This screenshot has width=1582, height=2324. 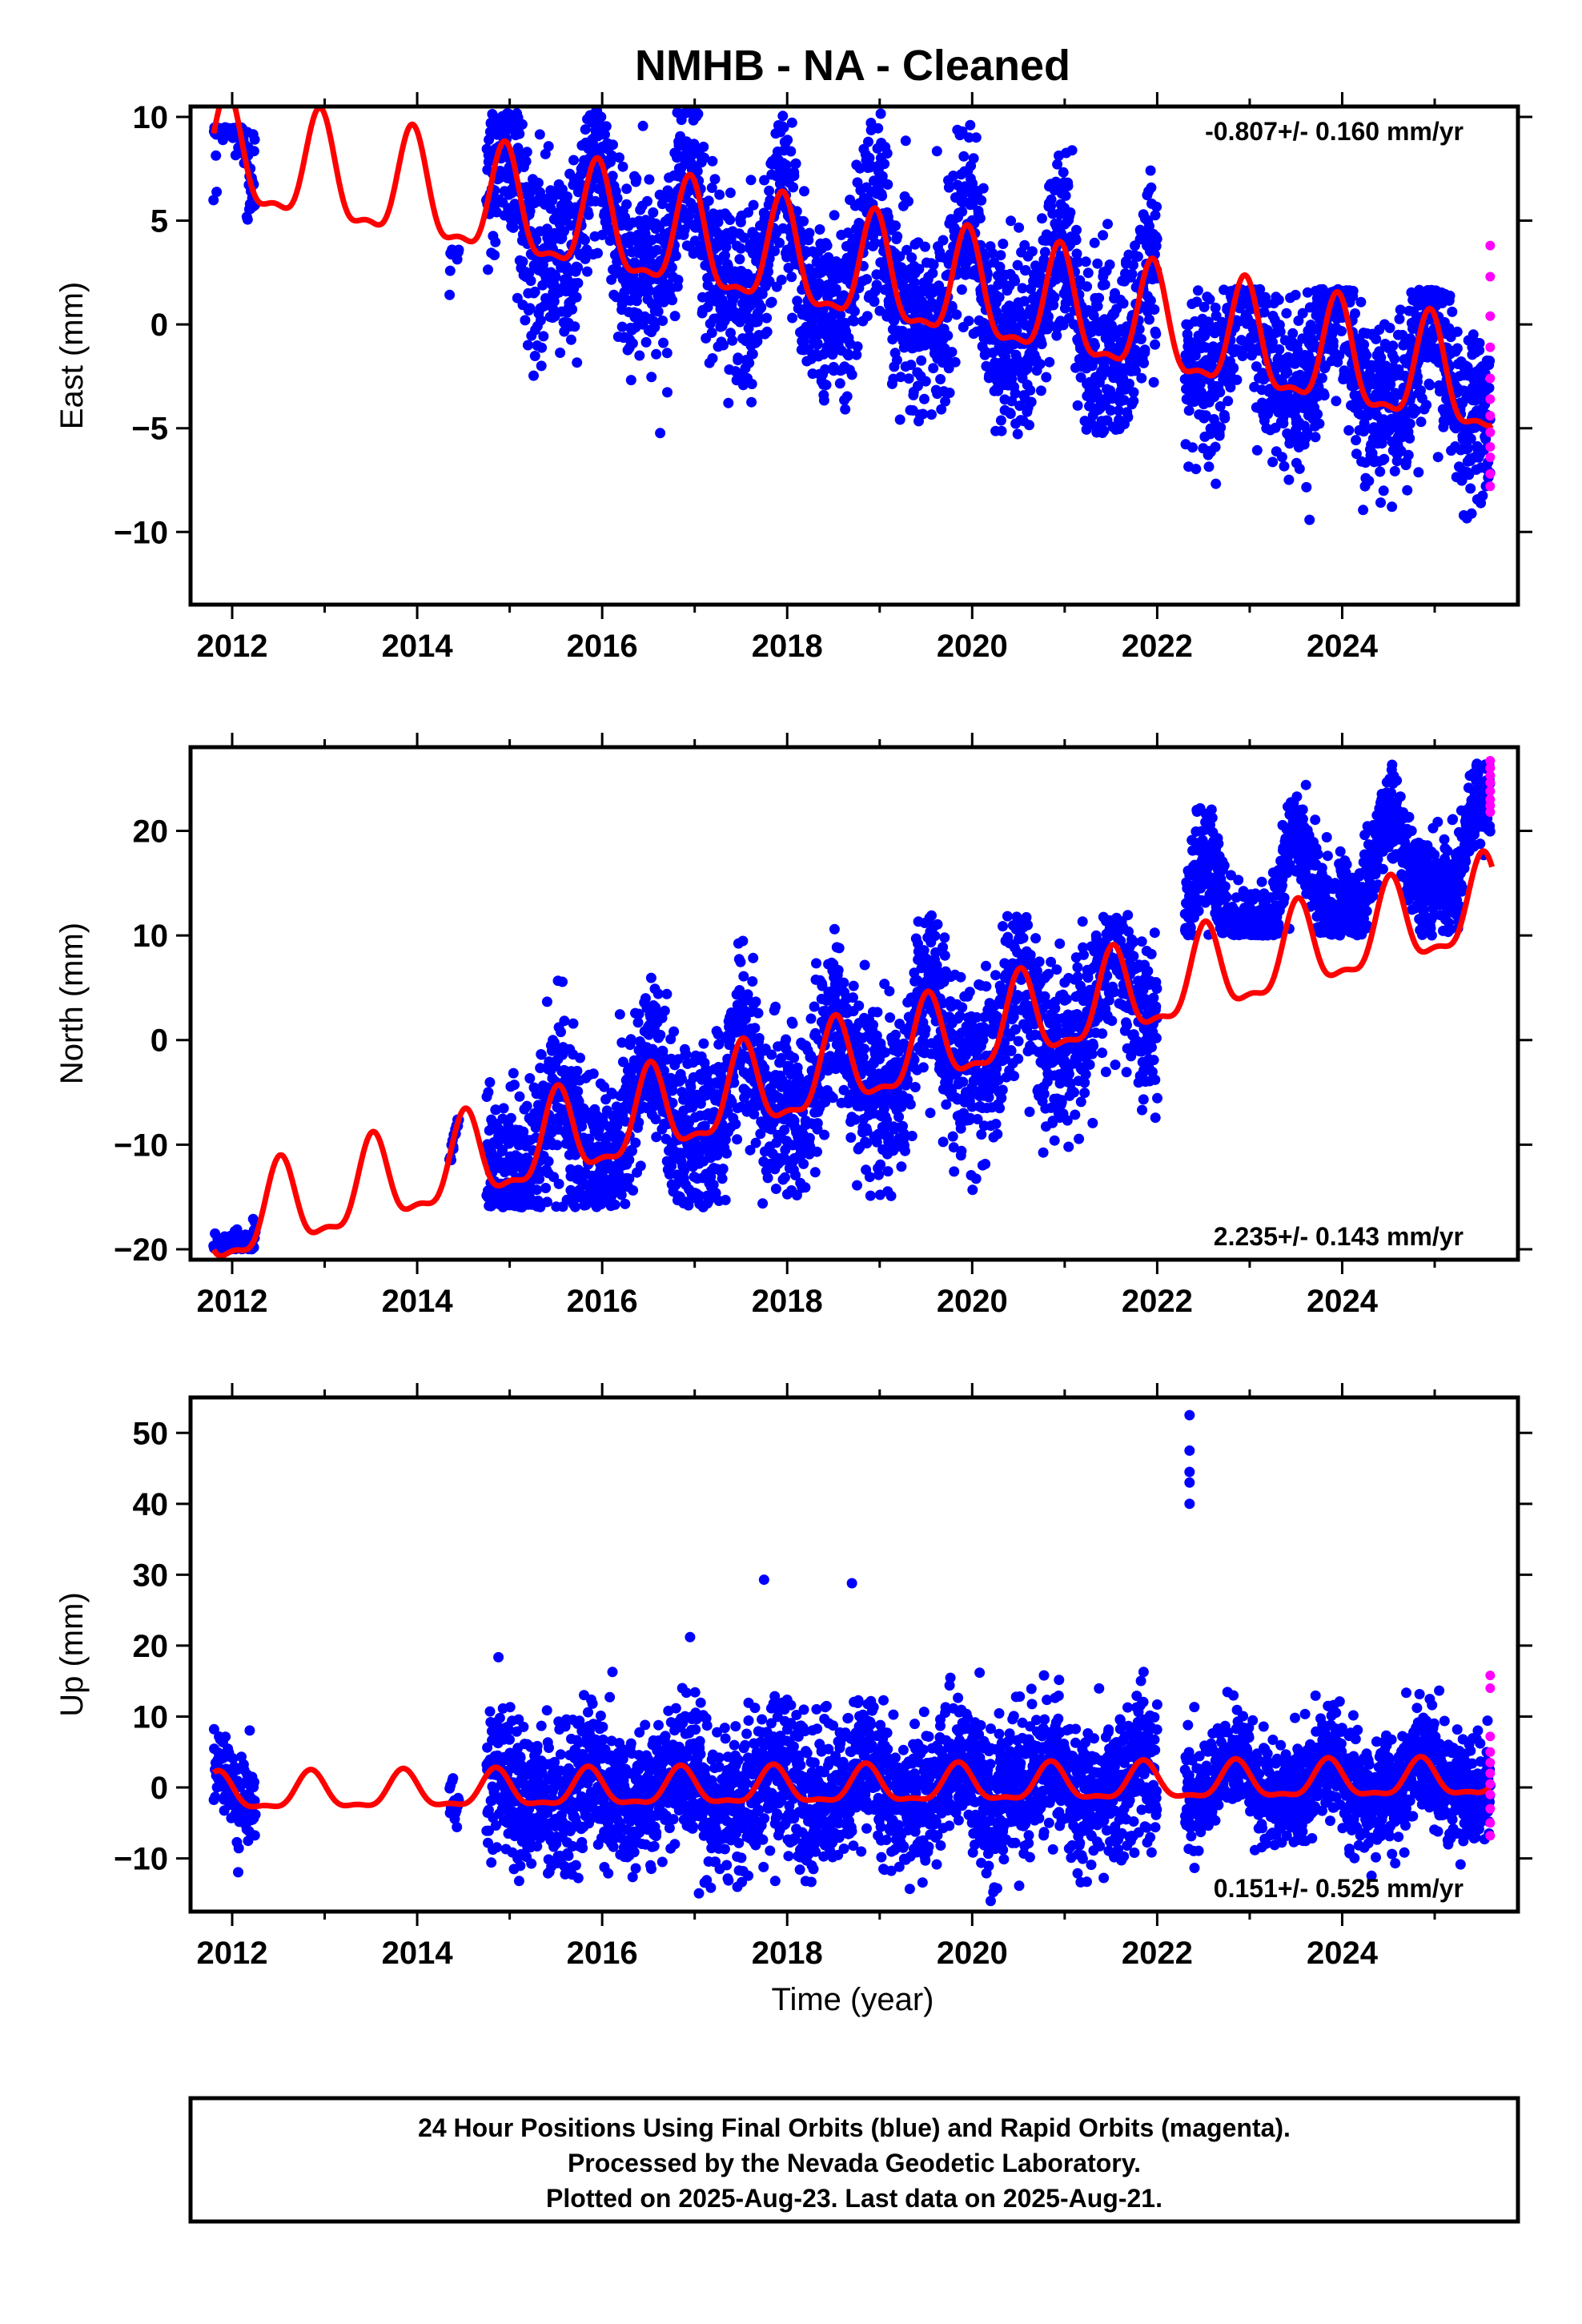 I want to click on y-tick-label: 5, so click(x=159, y=222).